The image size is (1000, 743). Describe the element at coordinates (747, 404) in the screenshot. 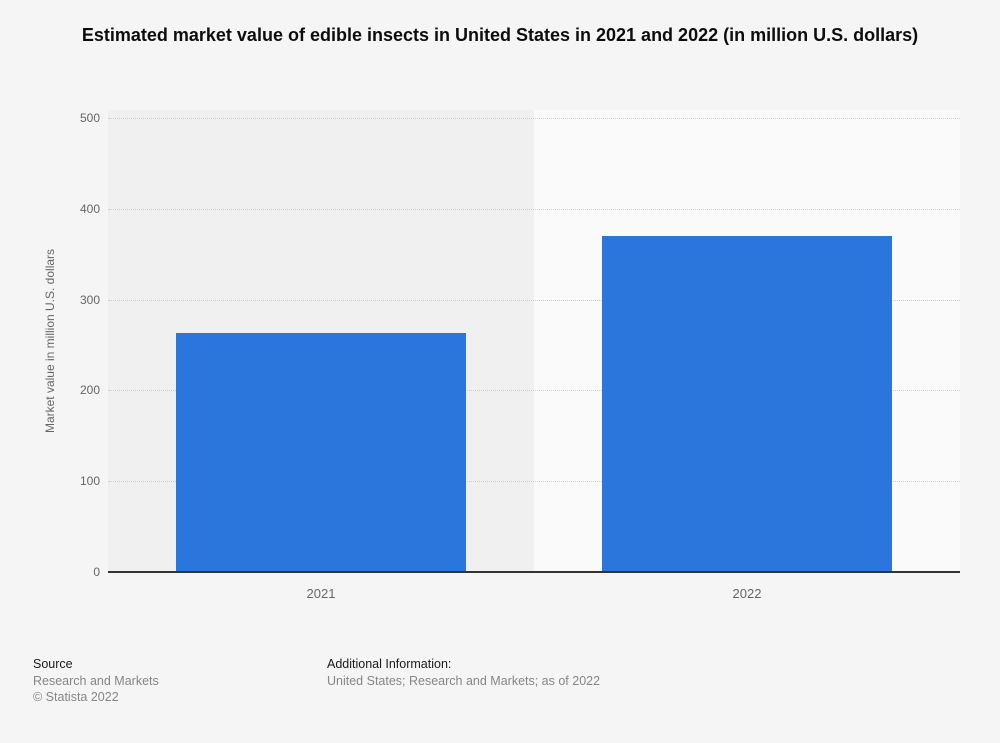

I see `bar-2022` at that location.